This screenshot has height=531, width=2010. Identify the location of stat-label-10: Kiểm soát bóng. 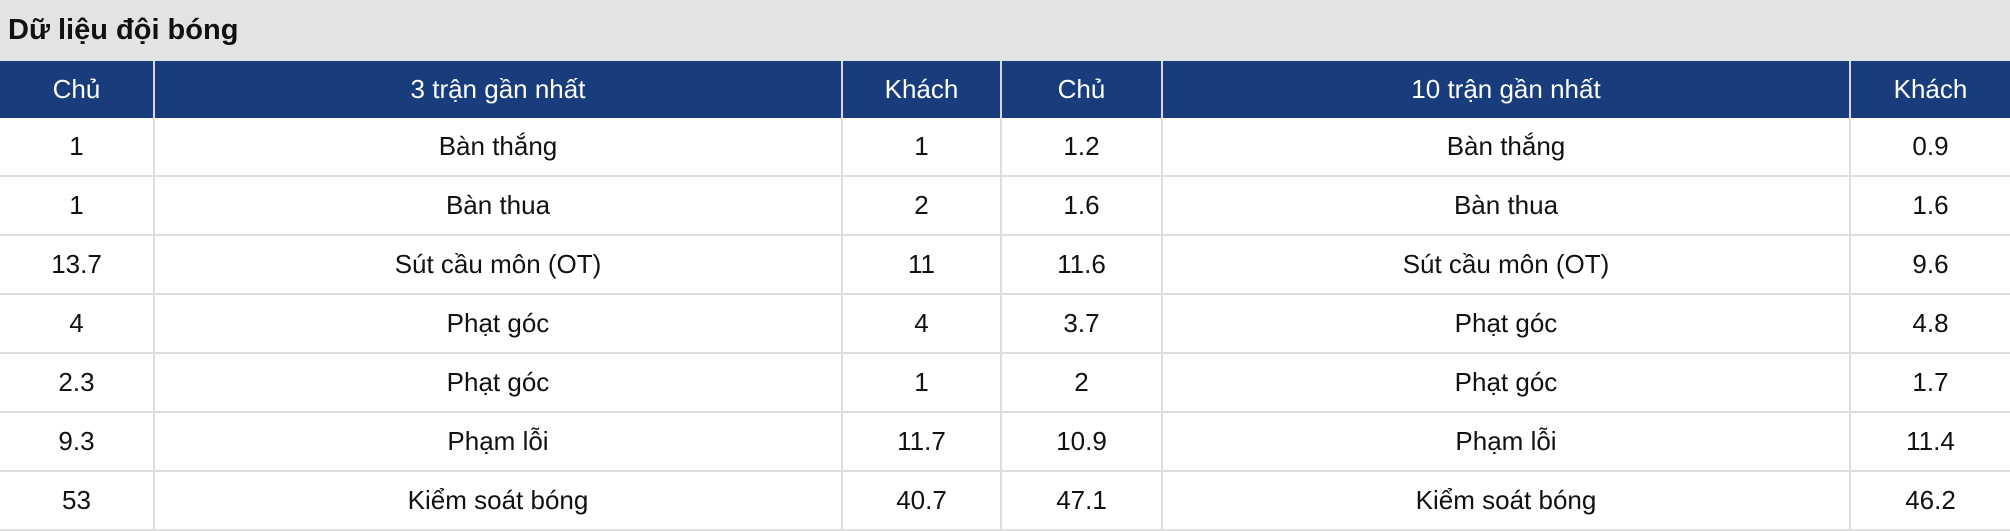
(1506, 501).